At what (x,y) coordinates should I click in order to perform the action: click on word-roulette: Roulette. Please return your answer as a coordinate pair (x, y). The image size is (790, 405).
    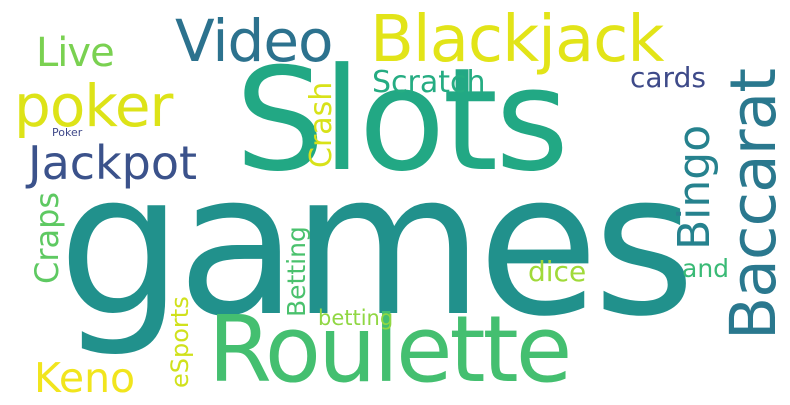
    Looking at the image, I should click on (390, 349).